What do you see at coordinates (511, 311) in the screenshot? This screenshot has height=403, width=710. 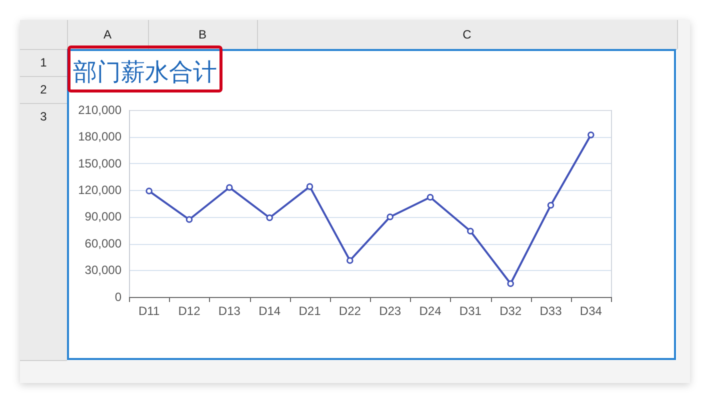 I see `x-tick-label: D32` at bounding box center [511, 311].